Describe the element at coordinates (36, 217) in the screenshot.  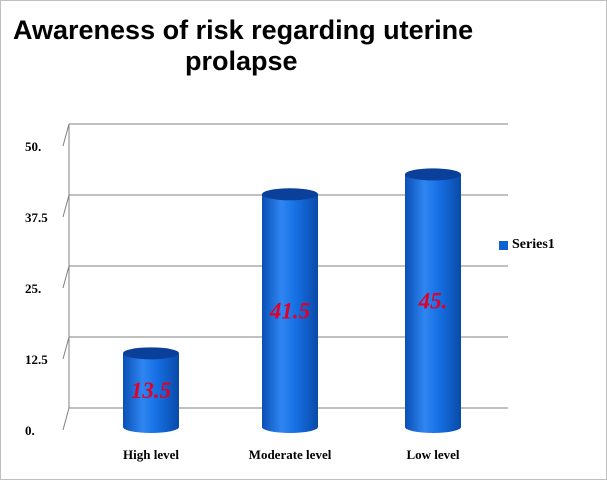
I see `y-tick-label: 37.5` at that location.